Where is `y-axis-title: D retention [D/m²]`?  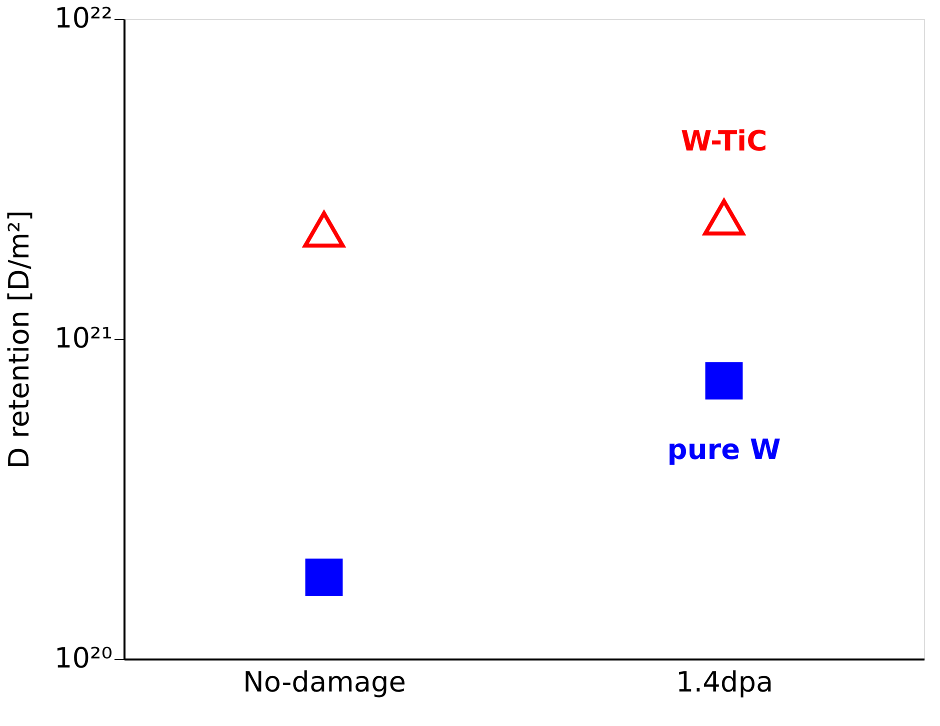 y-axis-title: D retention [D/m²] is located at coordinates (19, 339).